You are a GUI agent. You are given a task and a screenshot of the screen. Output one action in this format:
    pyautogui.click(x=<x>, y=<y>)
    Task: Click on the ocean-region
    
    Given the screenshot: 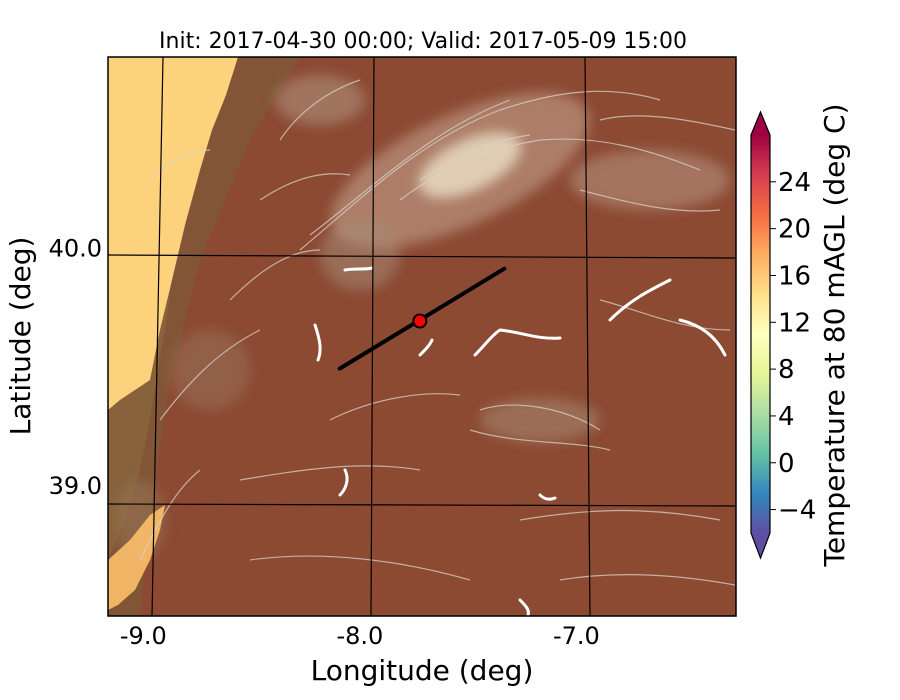 What is the action you would take?
    pyautogui.click(x=173, y=233)
    